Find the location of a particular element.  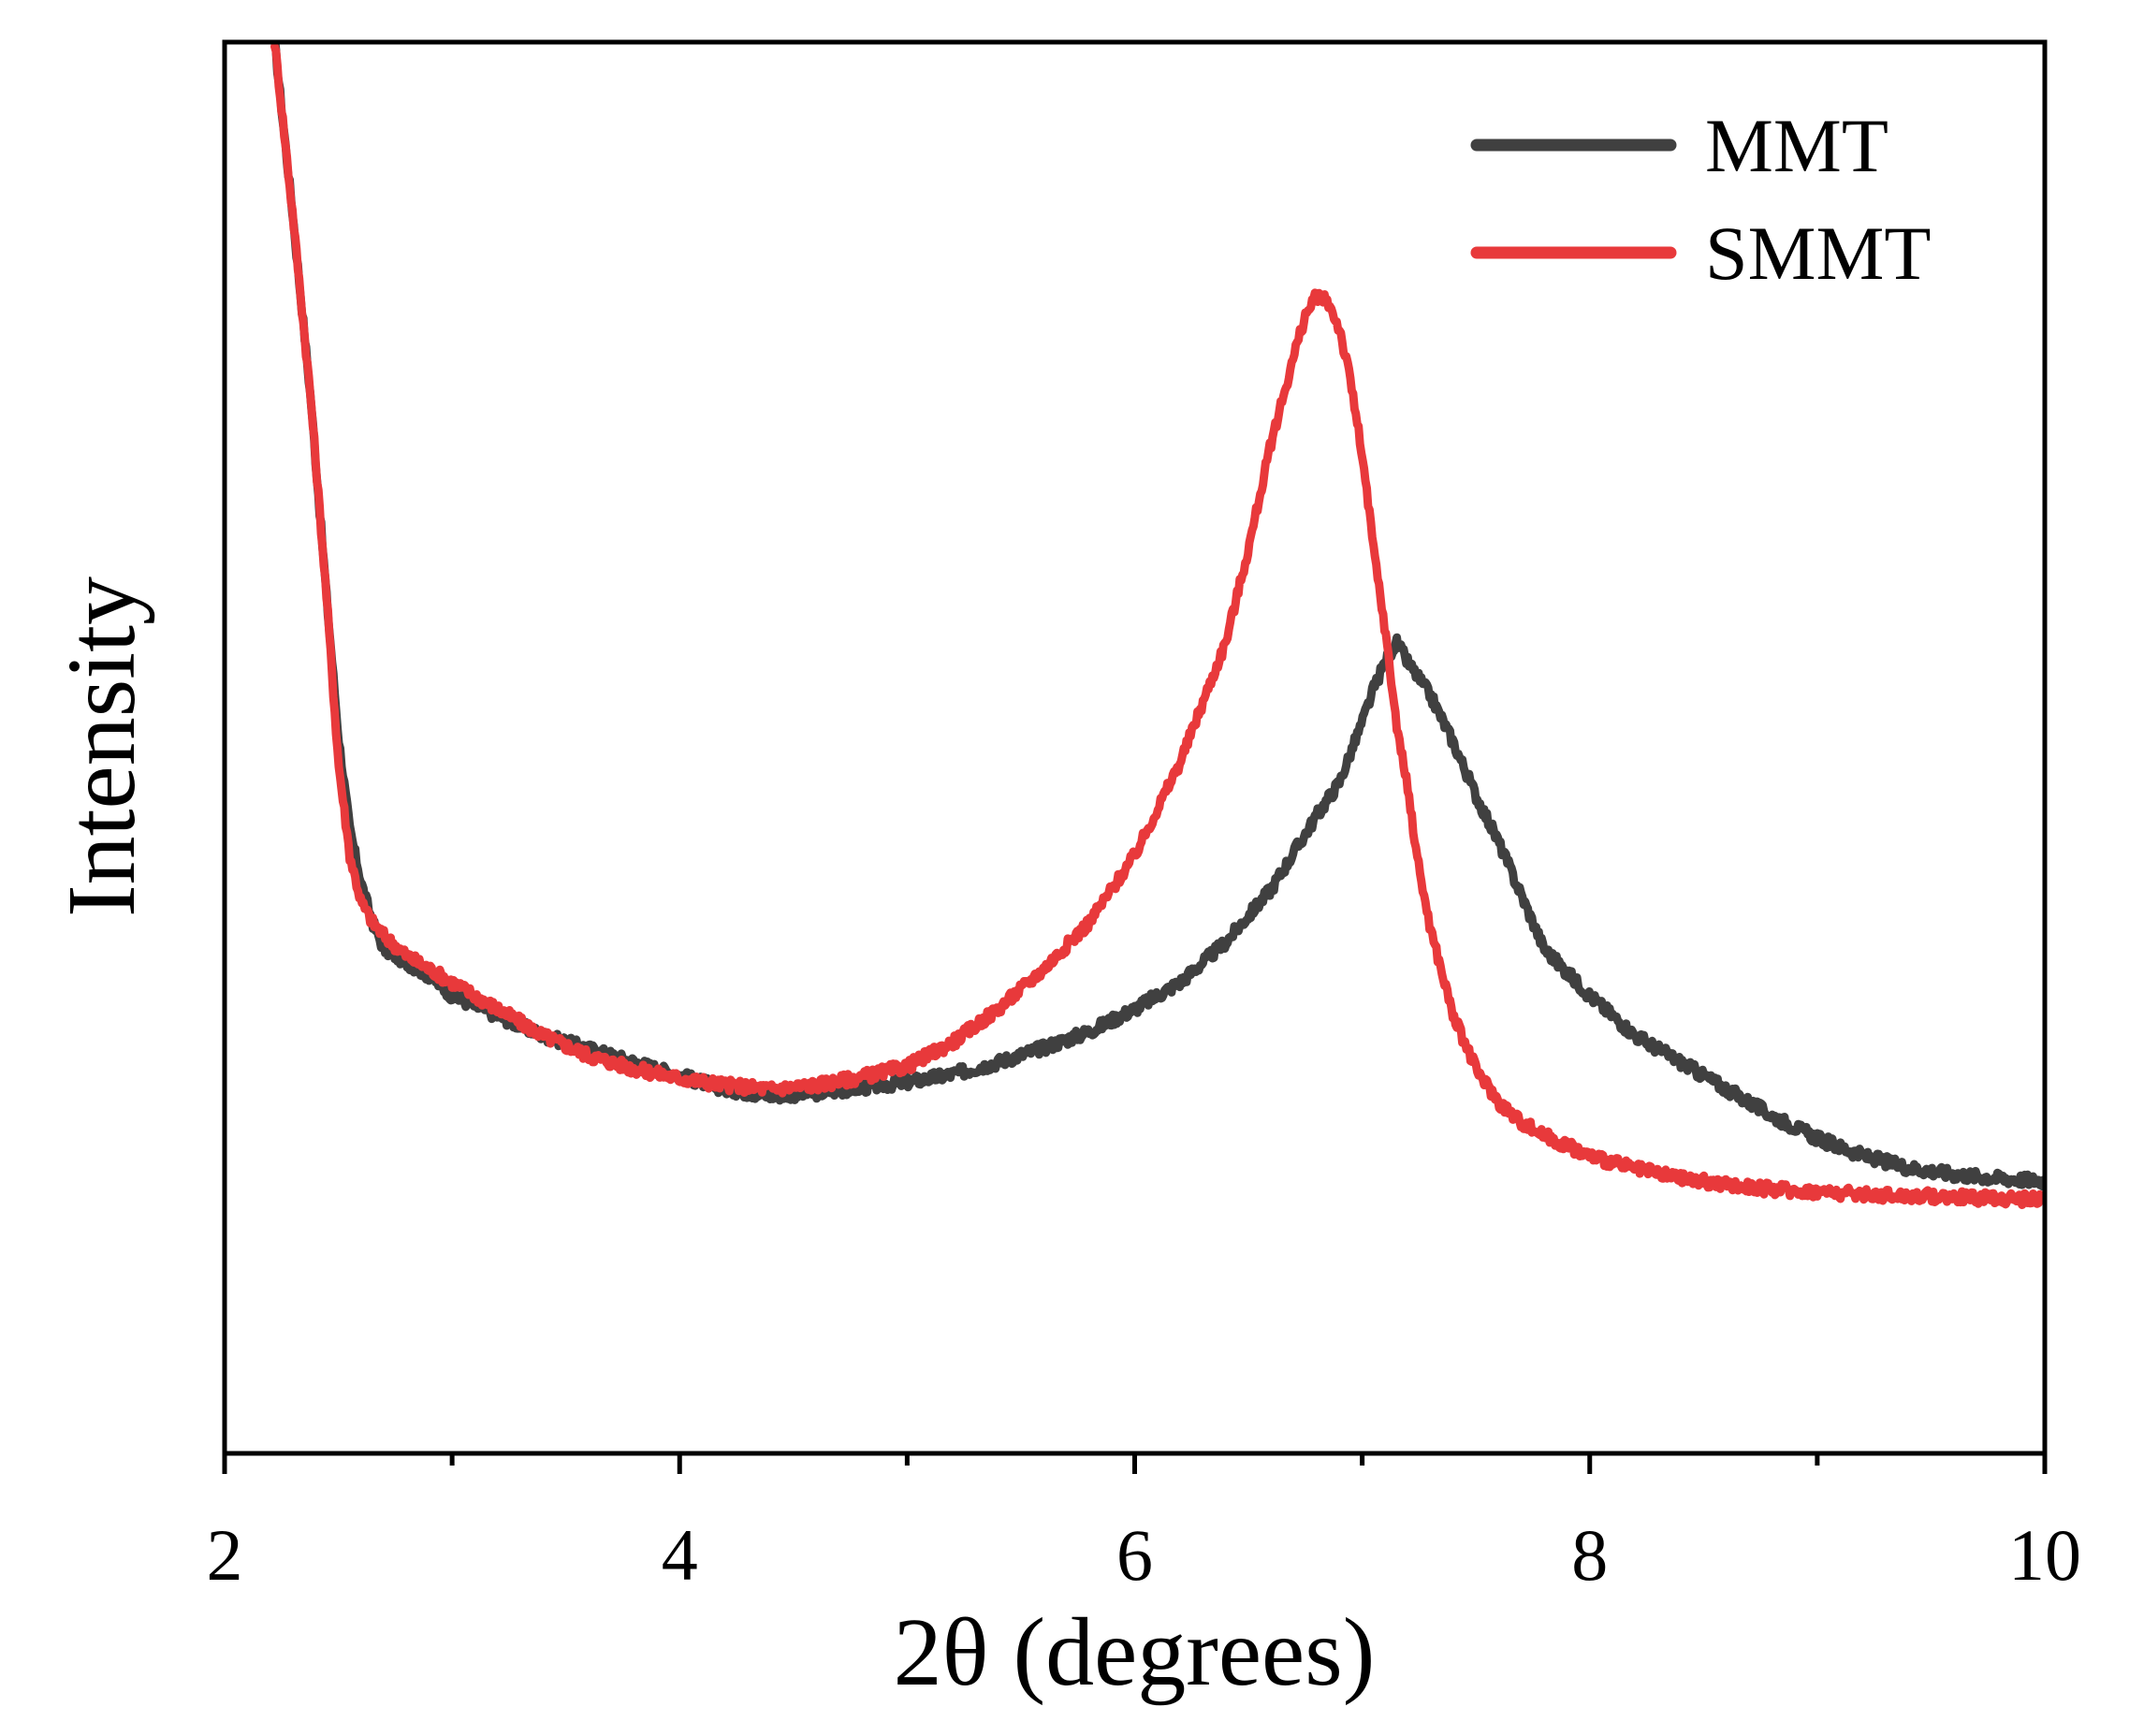

x-tick-label: 4 is located at coordinates (680, 1555).